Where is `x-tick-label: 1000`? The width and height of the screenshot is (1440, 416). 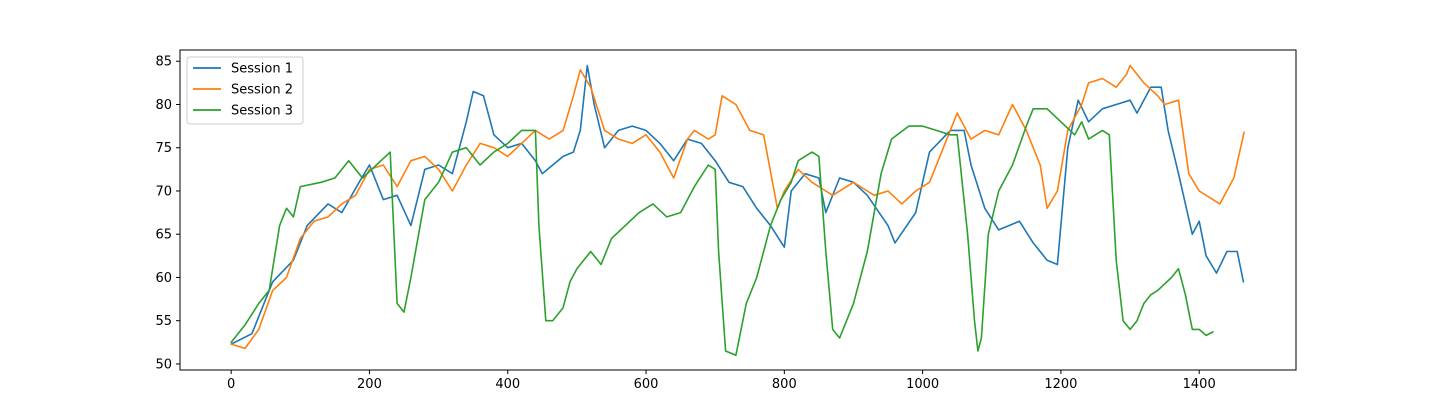 x-tick-label: 1000 is located at coordinates (922, 384).